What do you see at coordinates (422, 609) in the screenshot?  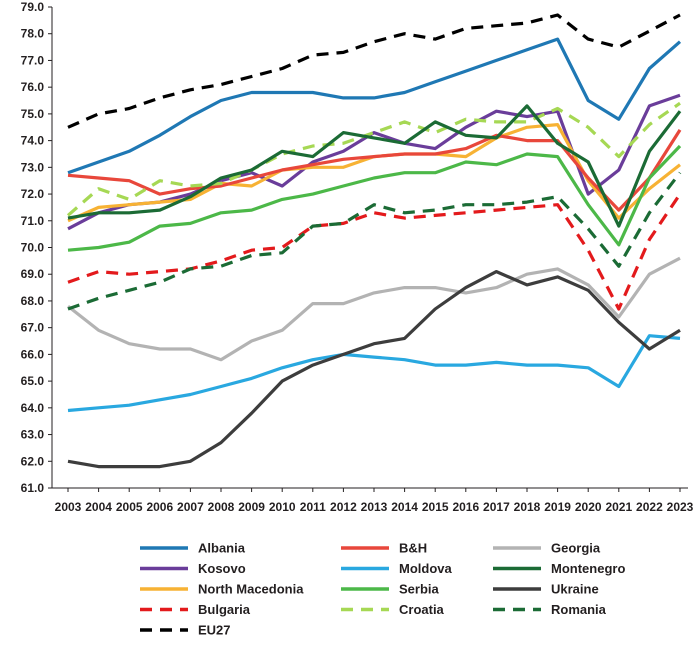 I see `legend-label-croatia: Croatia` at bounding box center [422, 609].